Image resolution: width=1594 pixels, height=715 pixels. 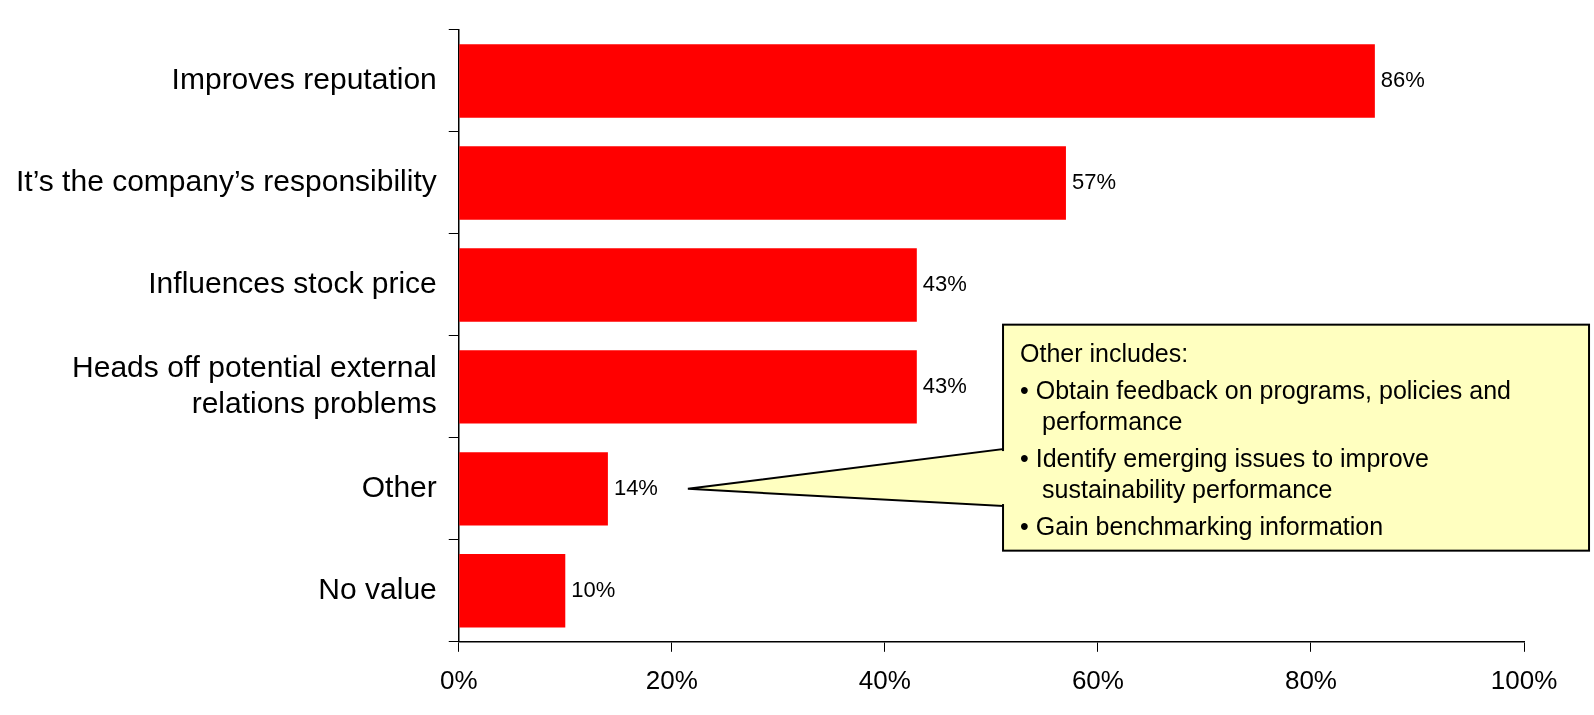 I want to click on annotation: • Identify emerging issues to improve sustainability performance, so click(x=1225, y=473).